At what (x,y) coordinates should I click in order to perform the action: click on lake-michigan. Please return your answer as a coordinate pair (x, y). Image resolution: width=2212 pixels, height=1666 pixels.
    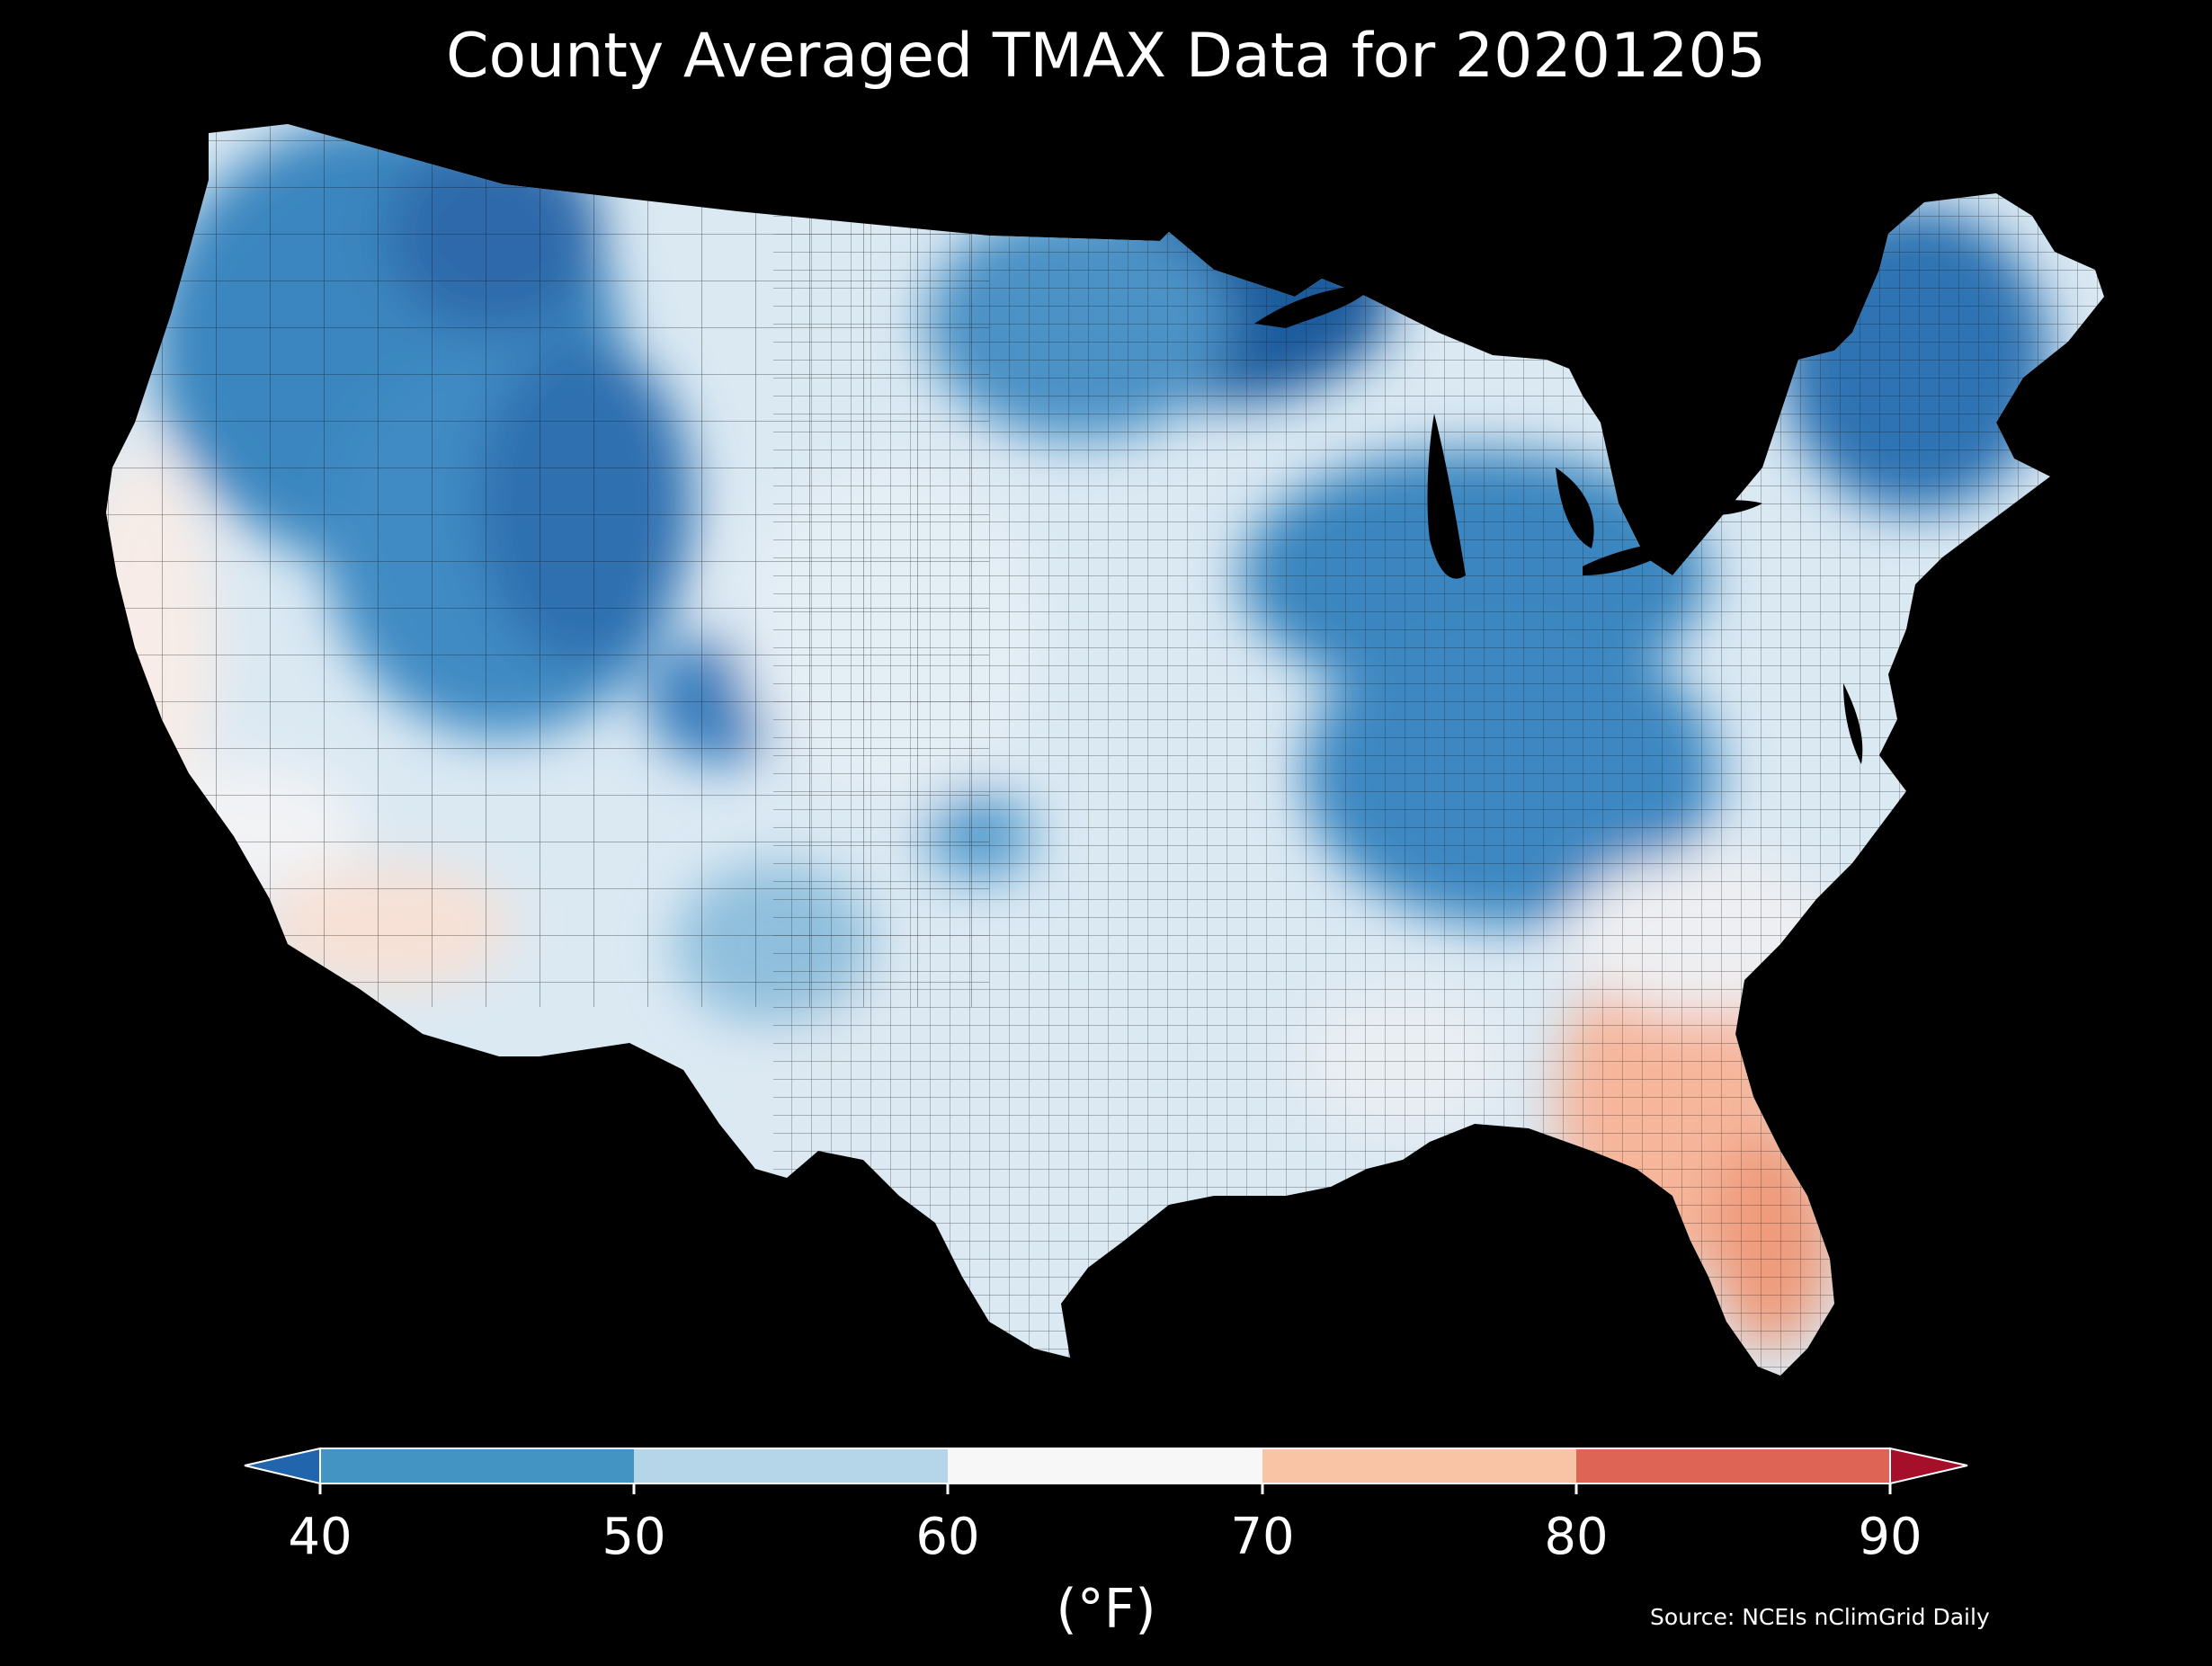
    Looking at the image, I should click on (1446, 497).